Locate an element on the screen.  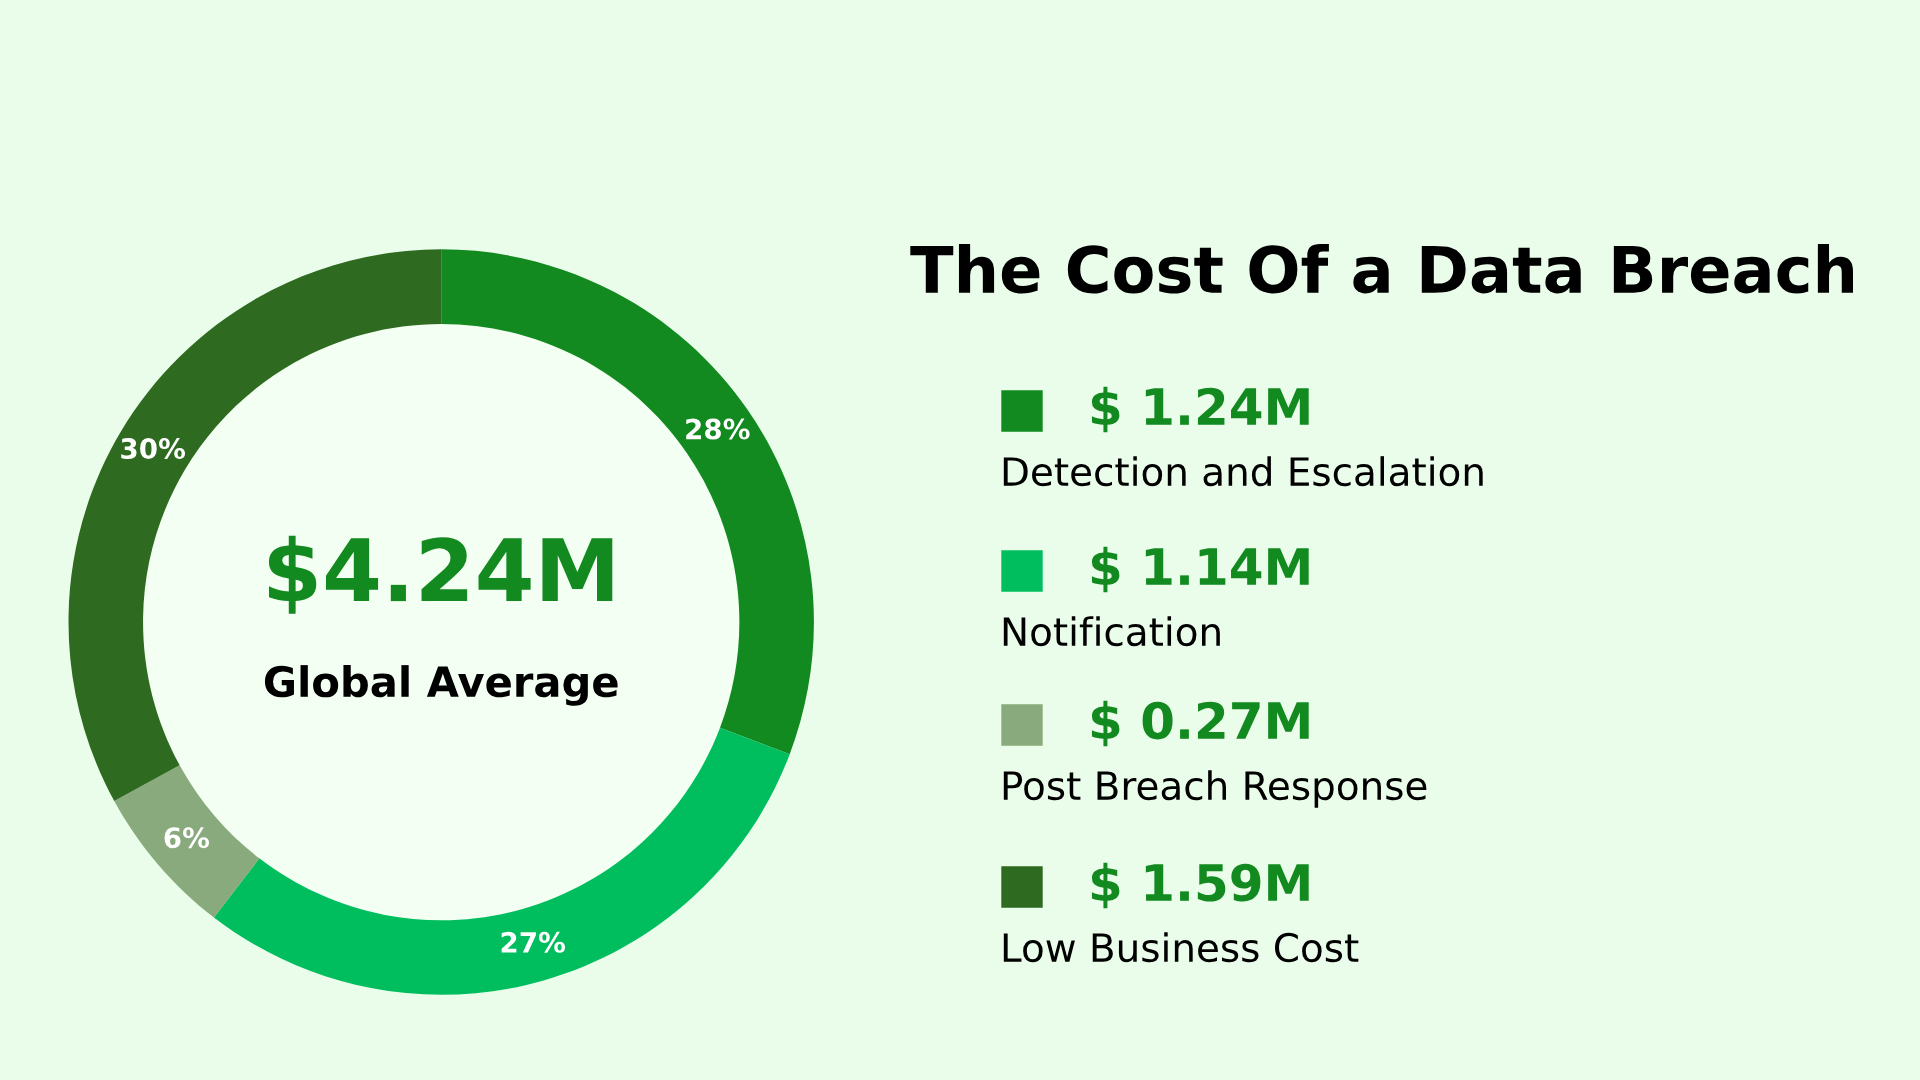
text: $ 1.59M is located at coordinates (1200, 885).